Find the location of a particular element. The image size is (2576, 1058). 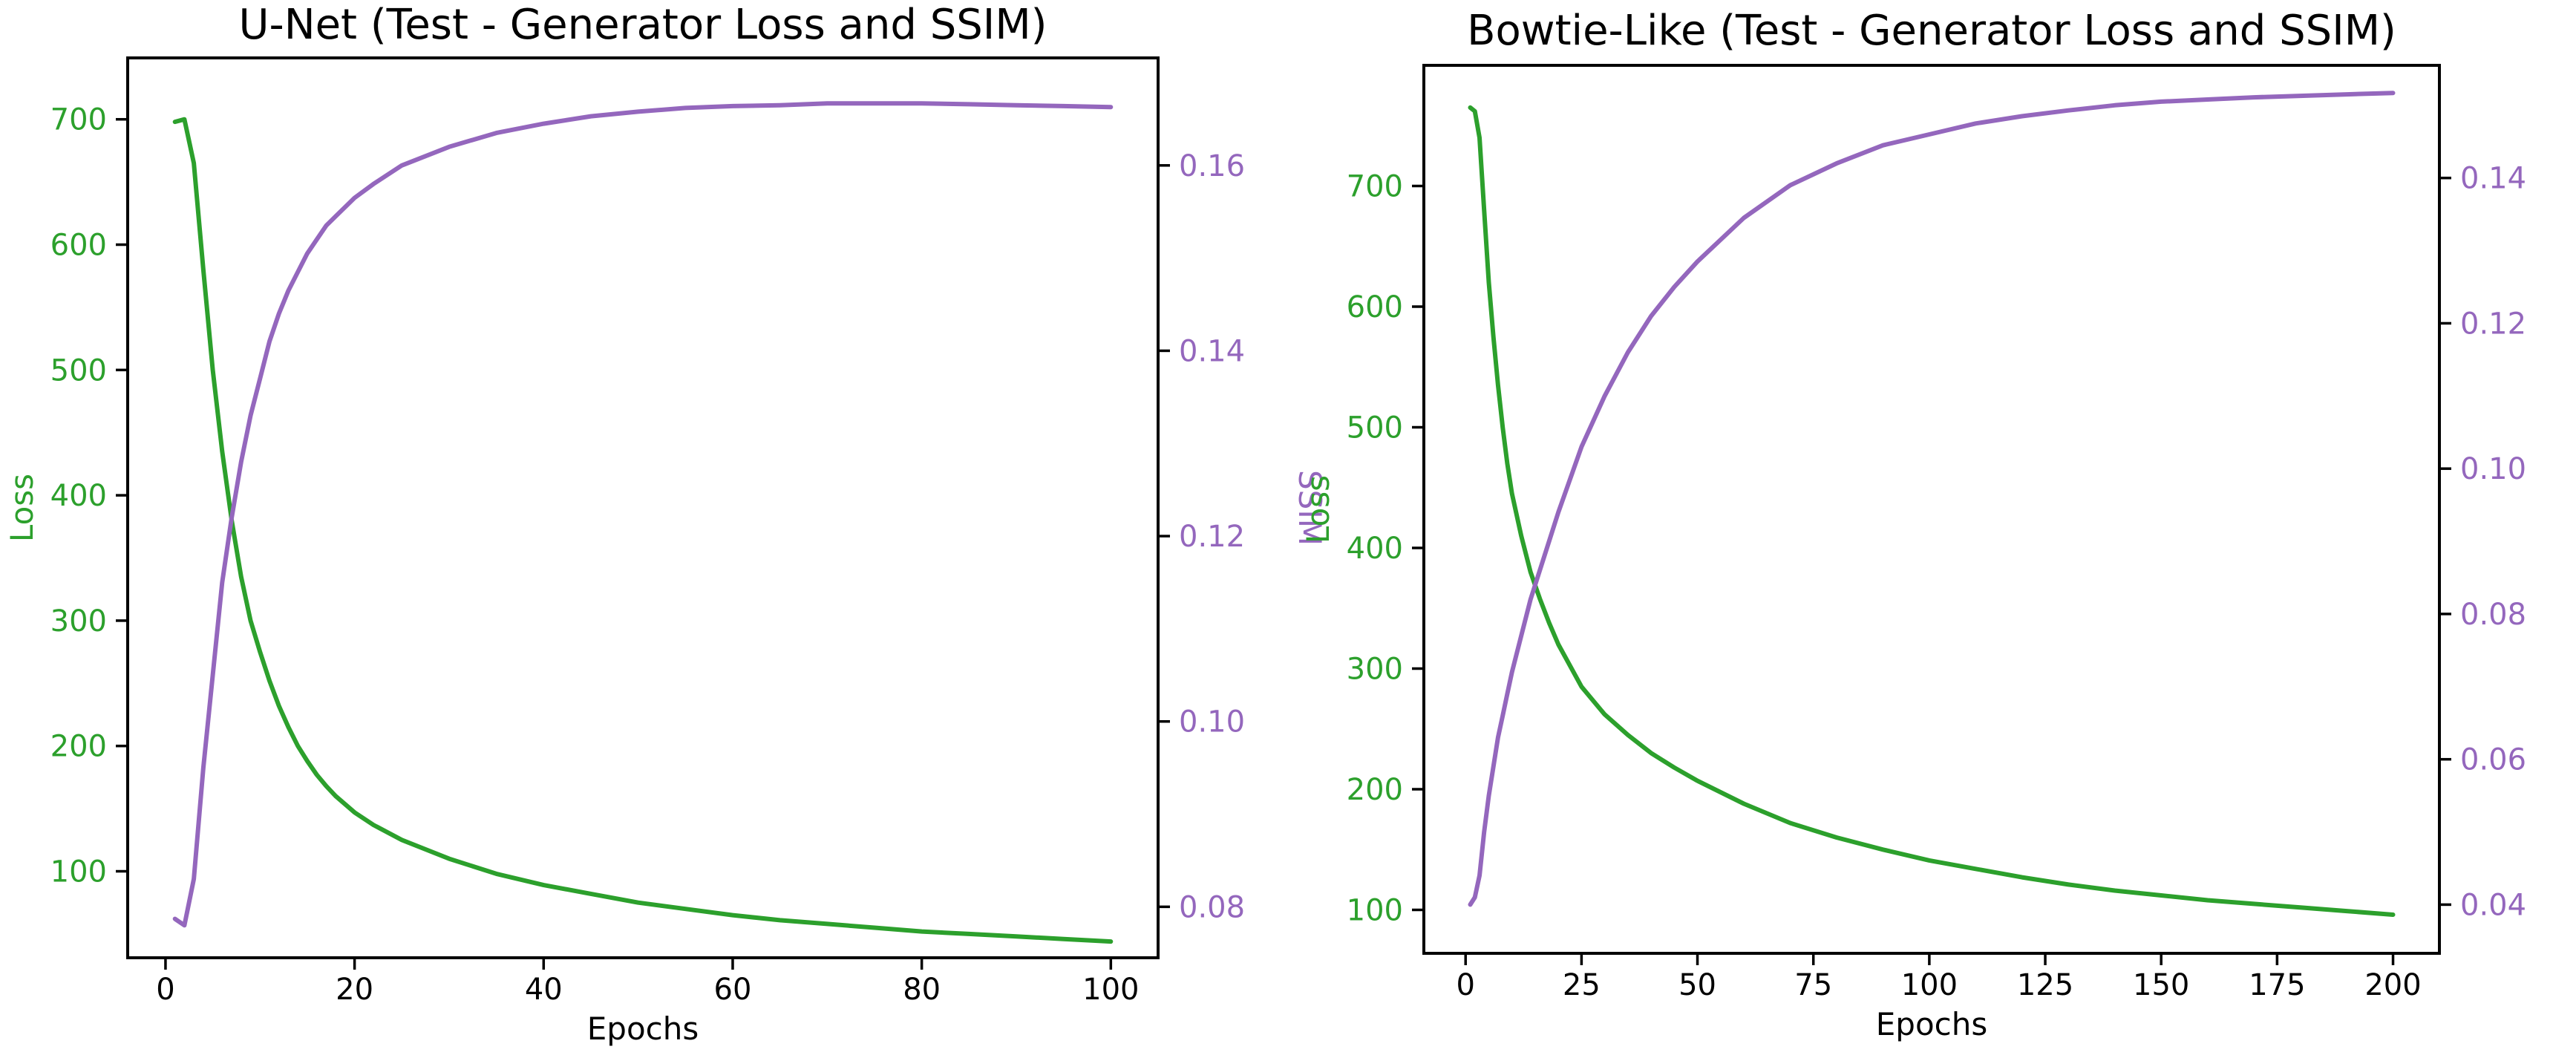

x-tick-label: 75 is located at coordinates (1813, 985).